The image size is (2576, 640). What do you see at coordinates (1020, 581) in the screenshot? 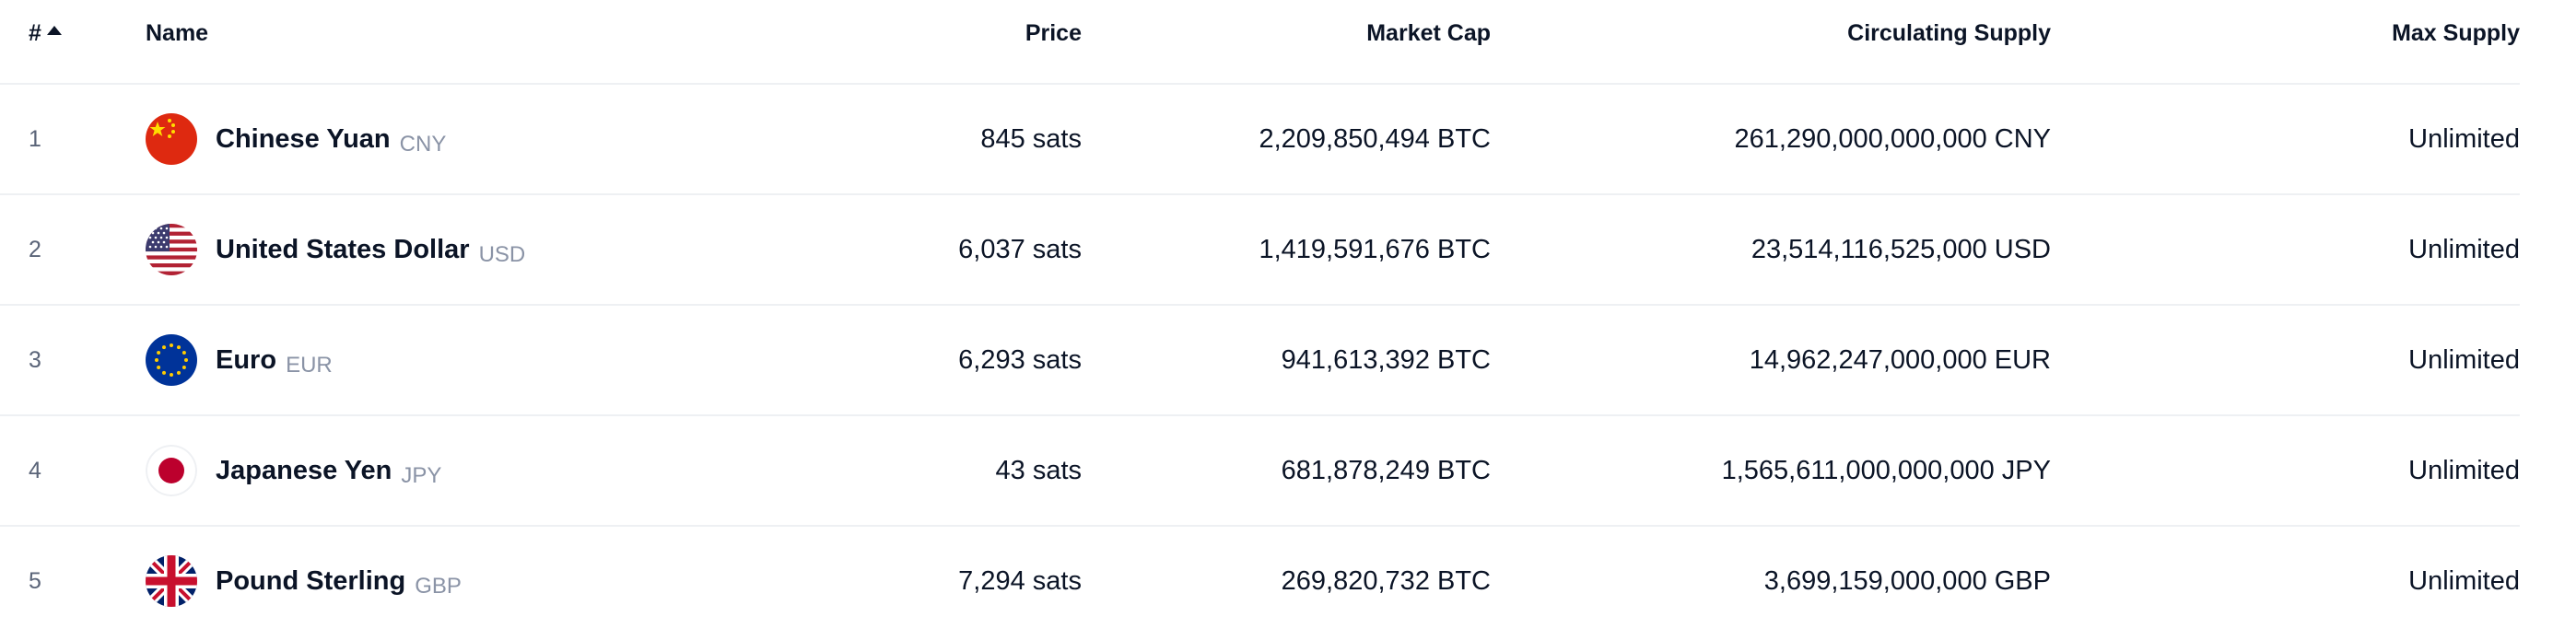
I see `price-cell: 7,294 sats` at bounding box center [1020, 581].